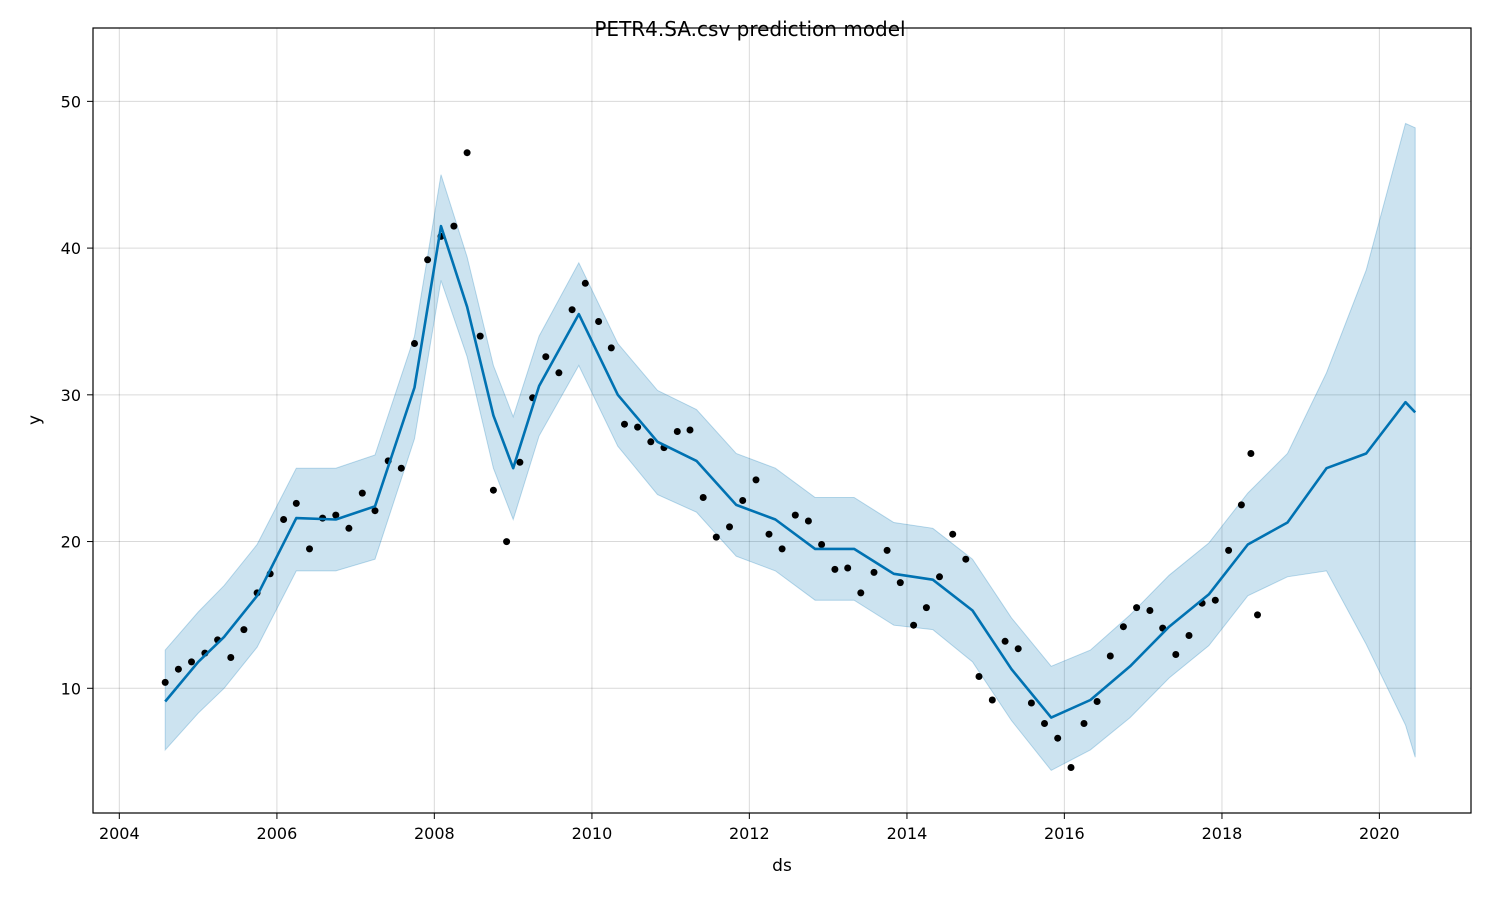 The width and height of the screenshot is (1500, 900). Describe the element at coordinates (35, 420) in the screenshot. I see `y-axis-title: y` at that location.